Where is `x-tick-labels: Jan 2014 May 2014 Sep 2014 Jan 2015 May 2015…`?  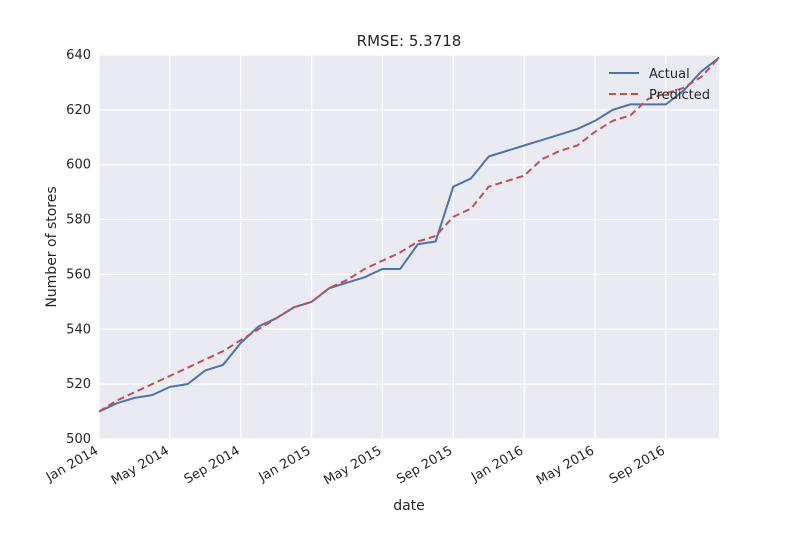 x-tick-labels: Jan 2014 May 2014 Sep 2014 Jan 2015 May 2015… is located at coordinates (355, 465).